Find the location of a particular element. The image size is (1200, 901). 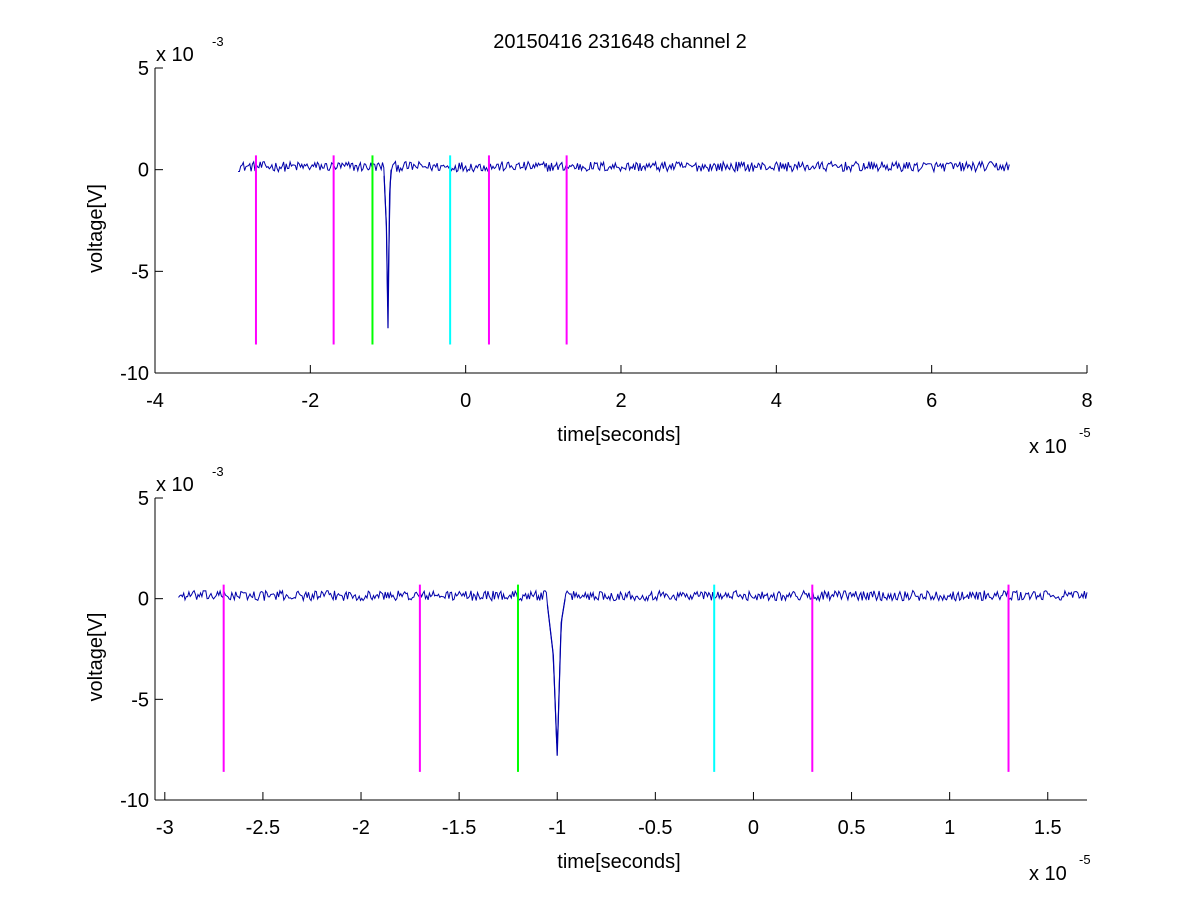

axes-0-pulse-line is located at coordinates (387, 249).